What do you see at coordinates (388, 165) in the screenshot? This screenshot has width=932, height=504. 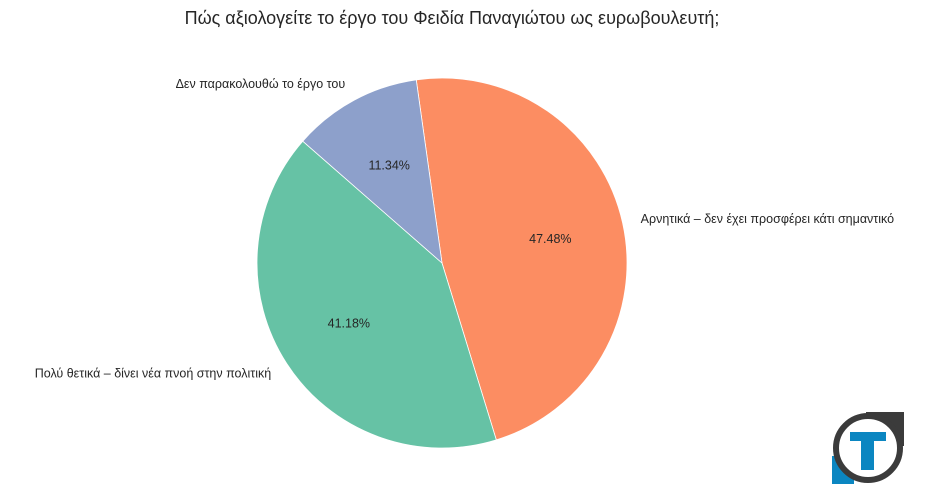 I see `slice-percent-label: 11.34%` at bounding box center [388, 165].